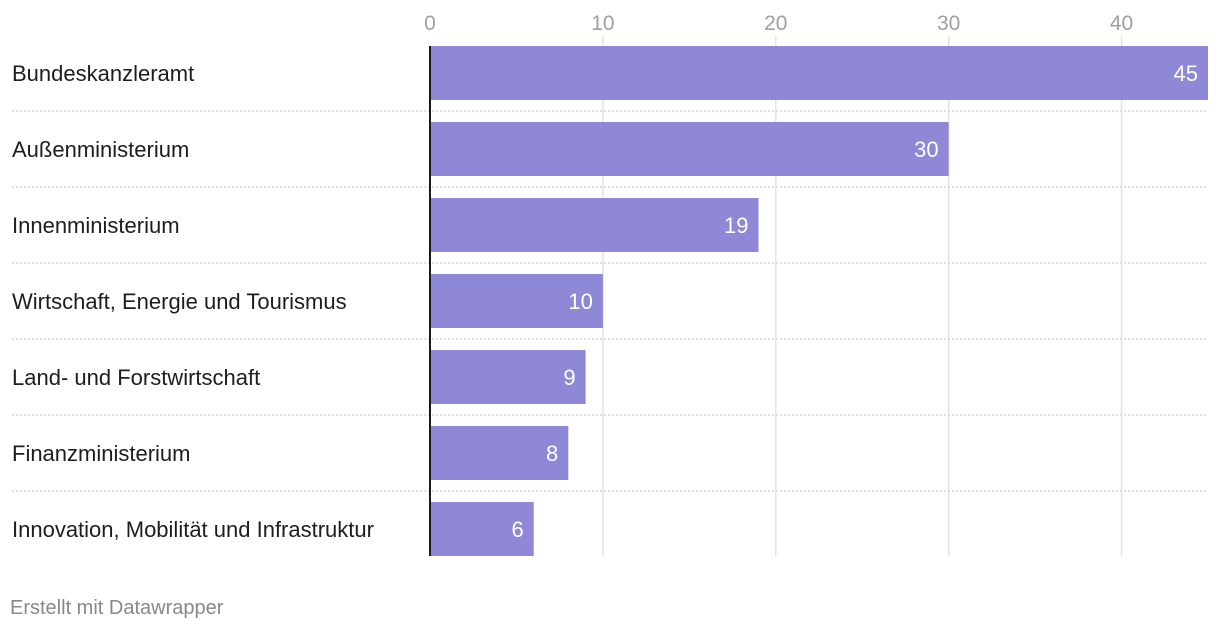 The width and height of the screenshot is (1220, 632). I want to click on category-label: Innovation, Mobilität und Infrastruktur, so click(193, 529).